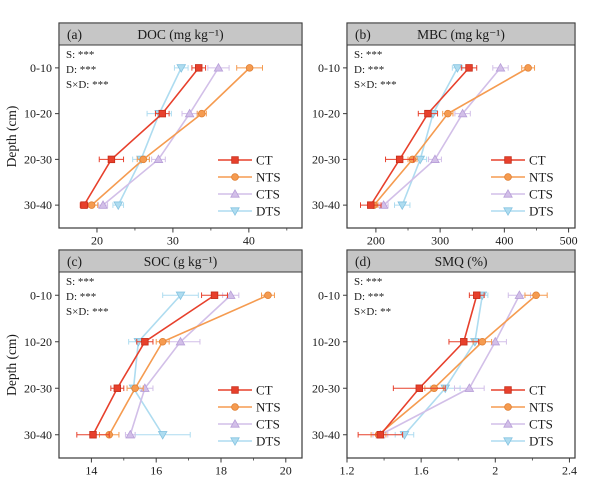 The image size is (600, 480). I want to click on x-tick-label: 40, so click(249, 241).